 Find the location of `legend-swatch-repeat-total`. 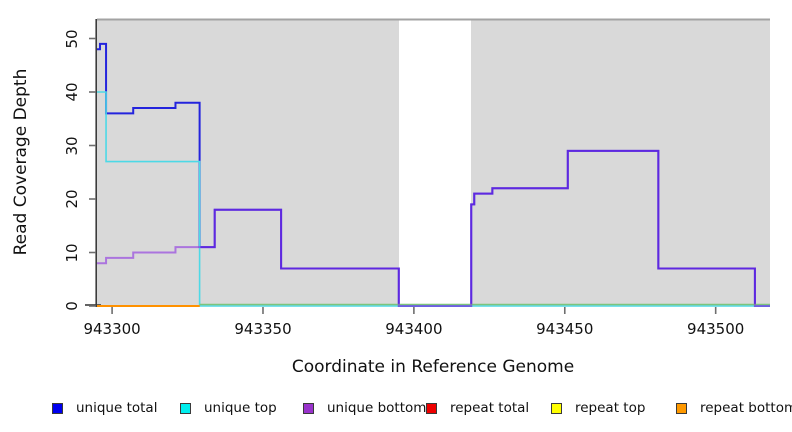

legend-swatch-repeat-total is located at coordinates (431, 408).